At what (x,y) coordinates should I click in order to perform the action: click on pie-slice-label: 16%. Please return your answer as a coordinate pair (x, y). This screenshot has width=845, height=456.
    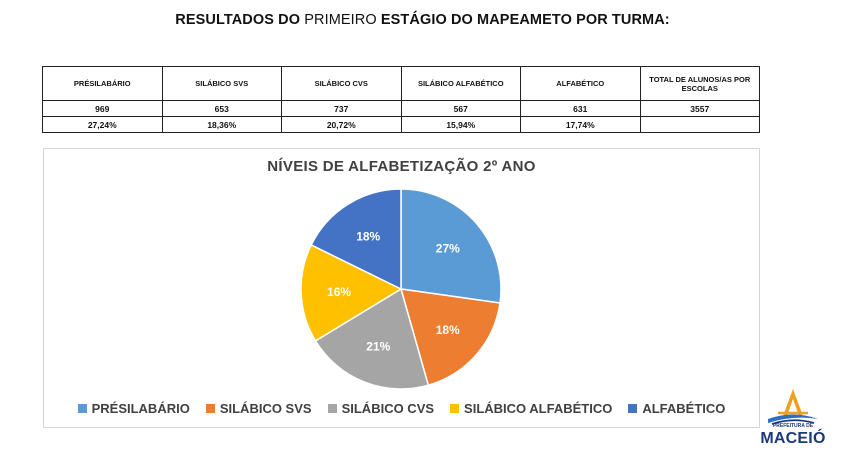
    Looking at the image, I should click on (339, 292).